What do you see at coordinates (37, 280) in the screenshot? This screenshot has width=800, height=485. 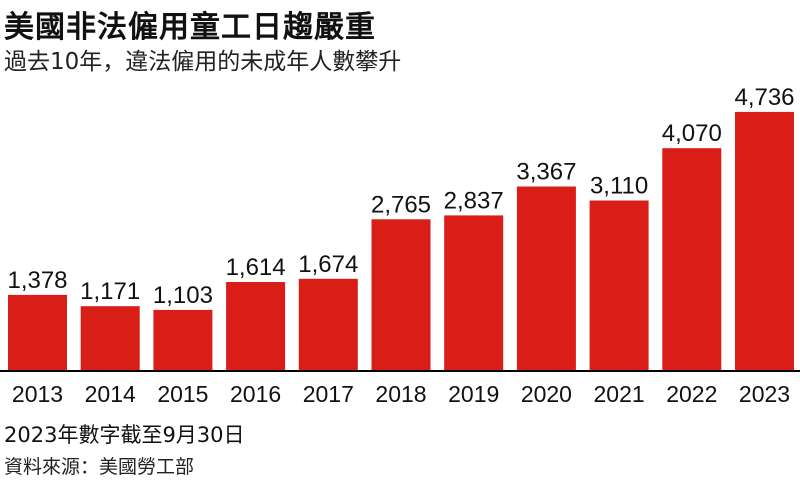 I see `value-label-2013: 1,378` at bounding box center [37, 280].